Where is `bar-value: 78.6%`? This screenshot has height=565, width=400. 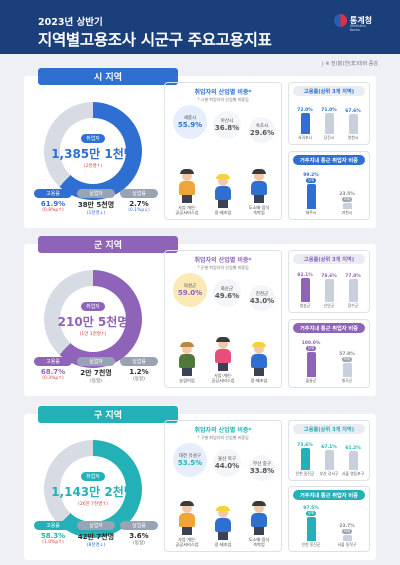 bar-value: 78.6% is located at coordinates (329, 276).